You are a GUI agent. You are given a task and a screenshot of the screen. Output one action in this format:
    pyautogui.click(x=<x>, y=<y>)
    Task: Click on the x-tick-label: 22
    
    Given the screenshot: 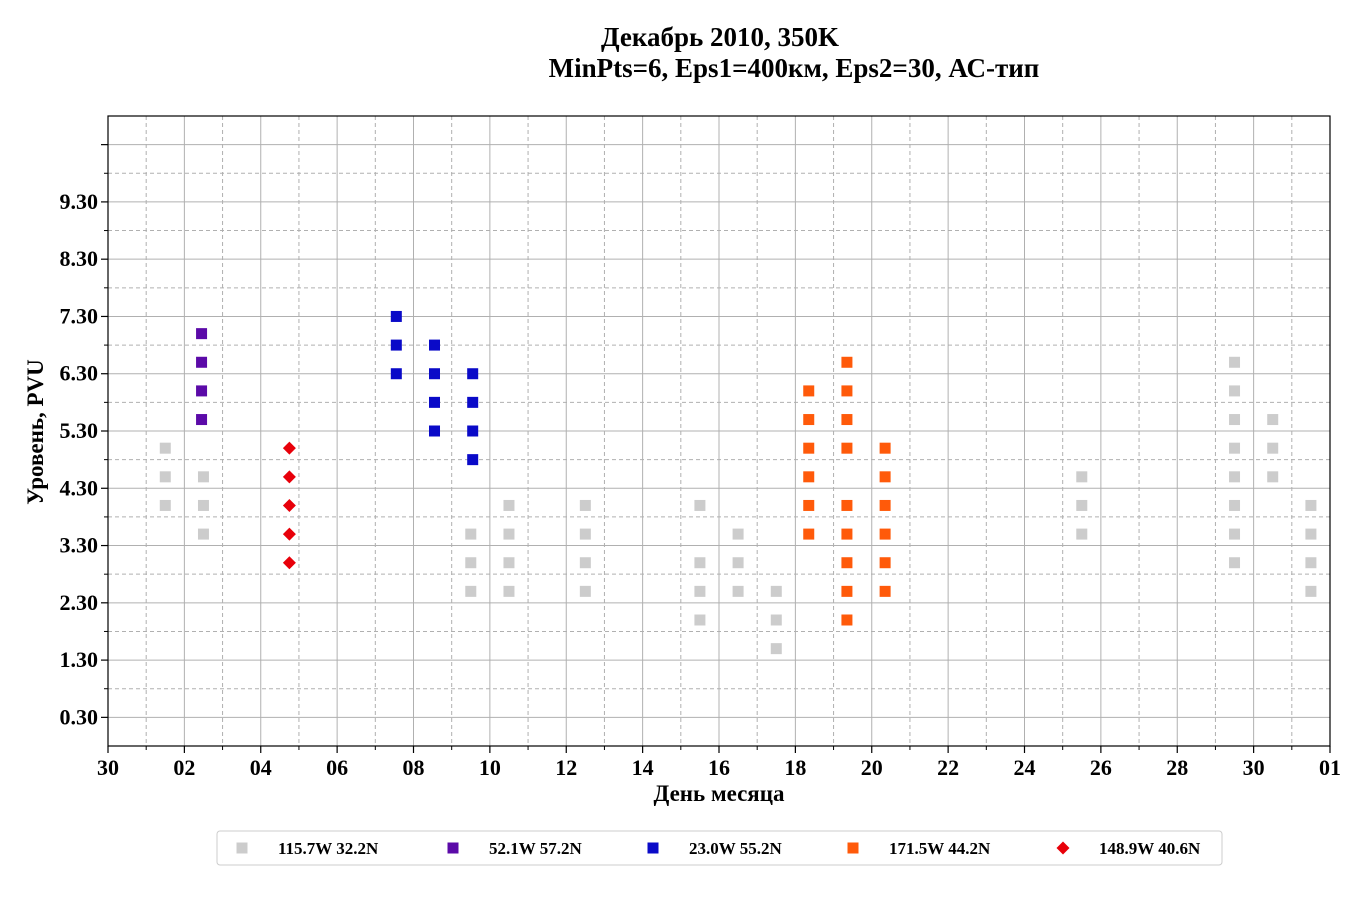 What is the action you would take?
    pyautogui.click(x=948, y=767)
    